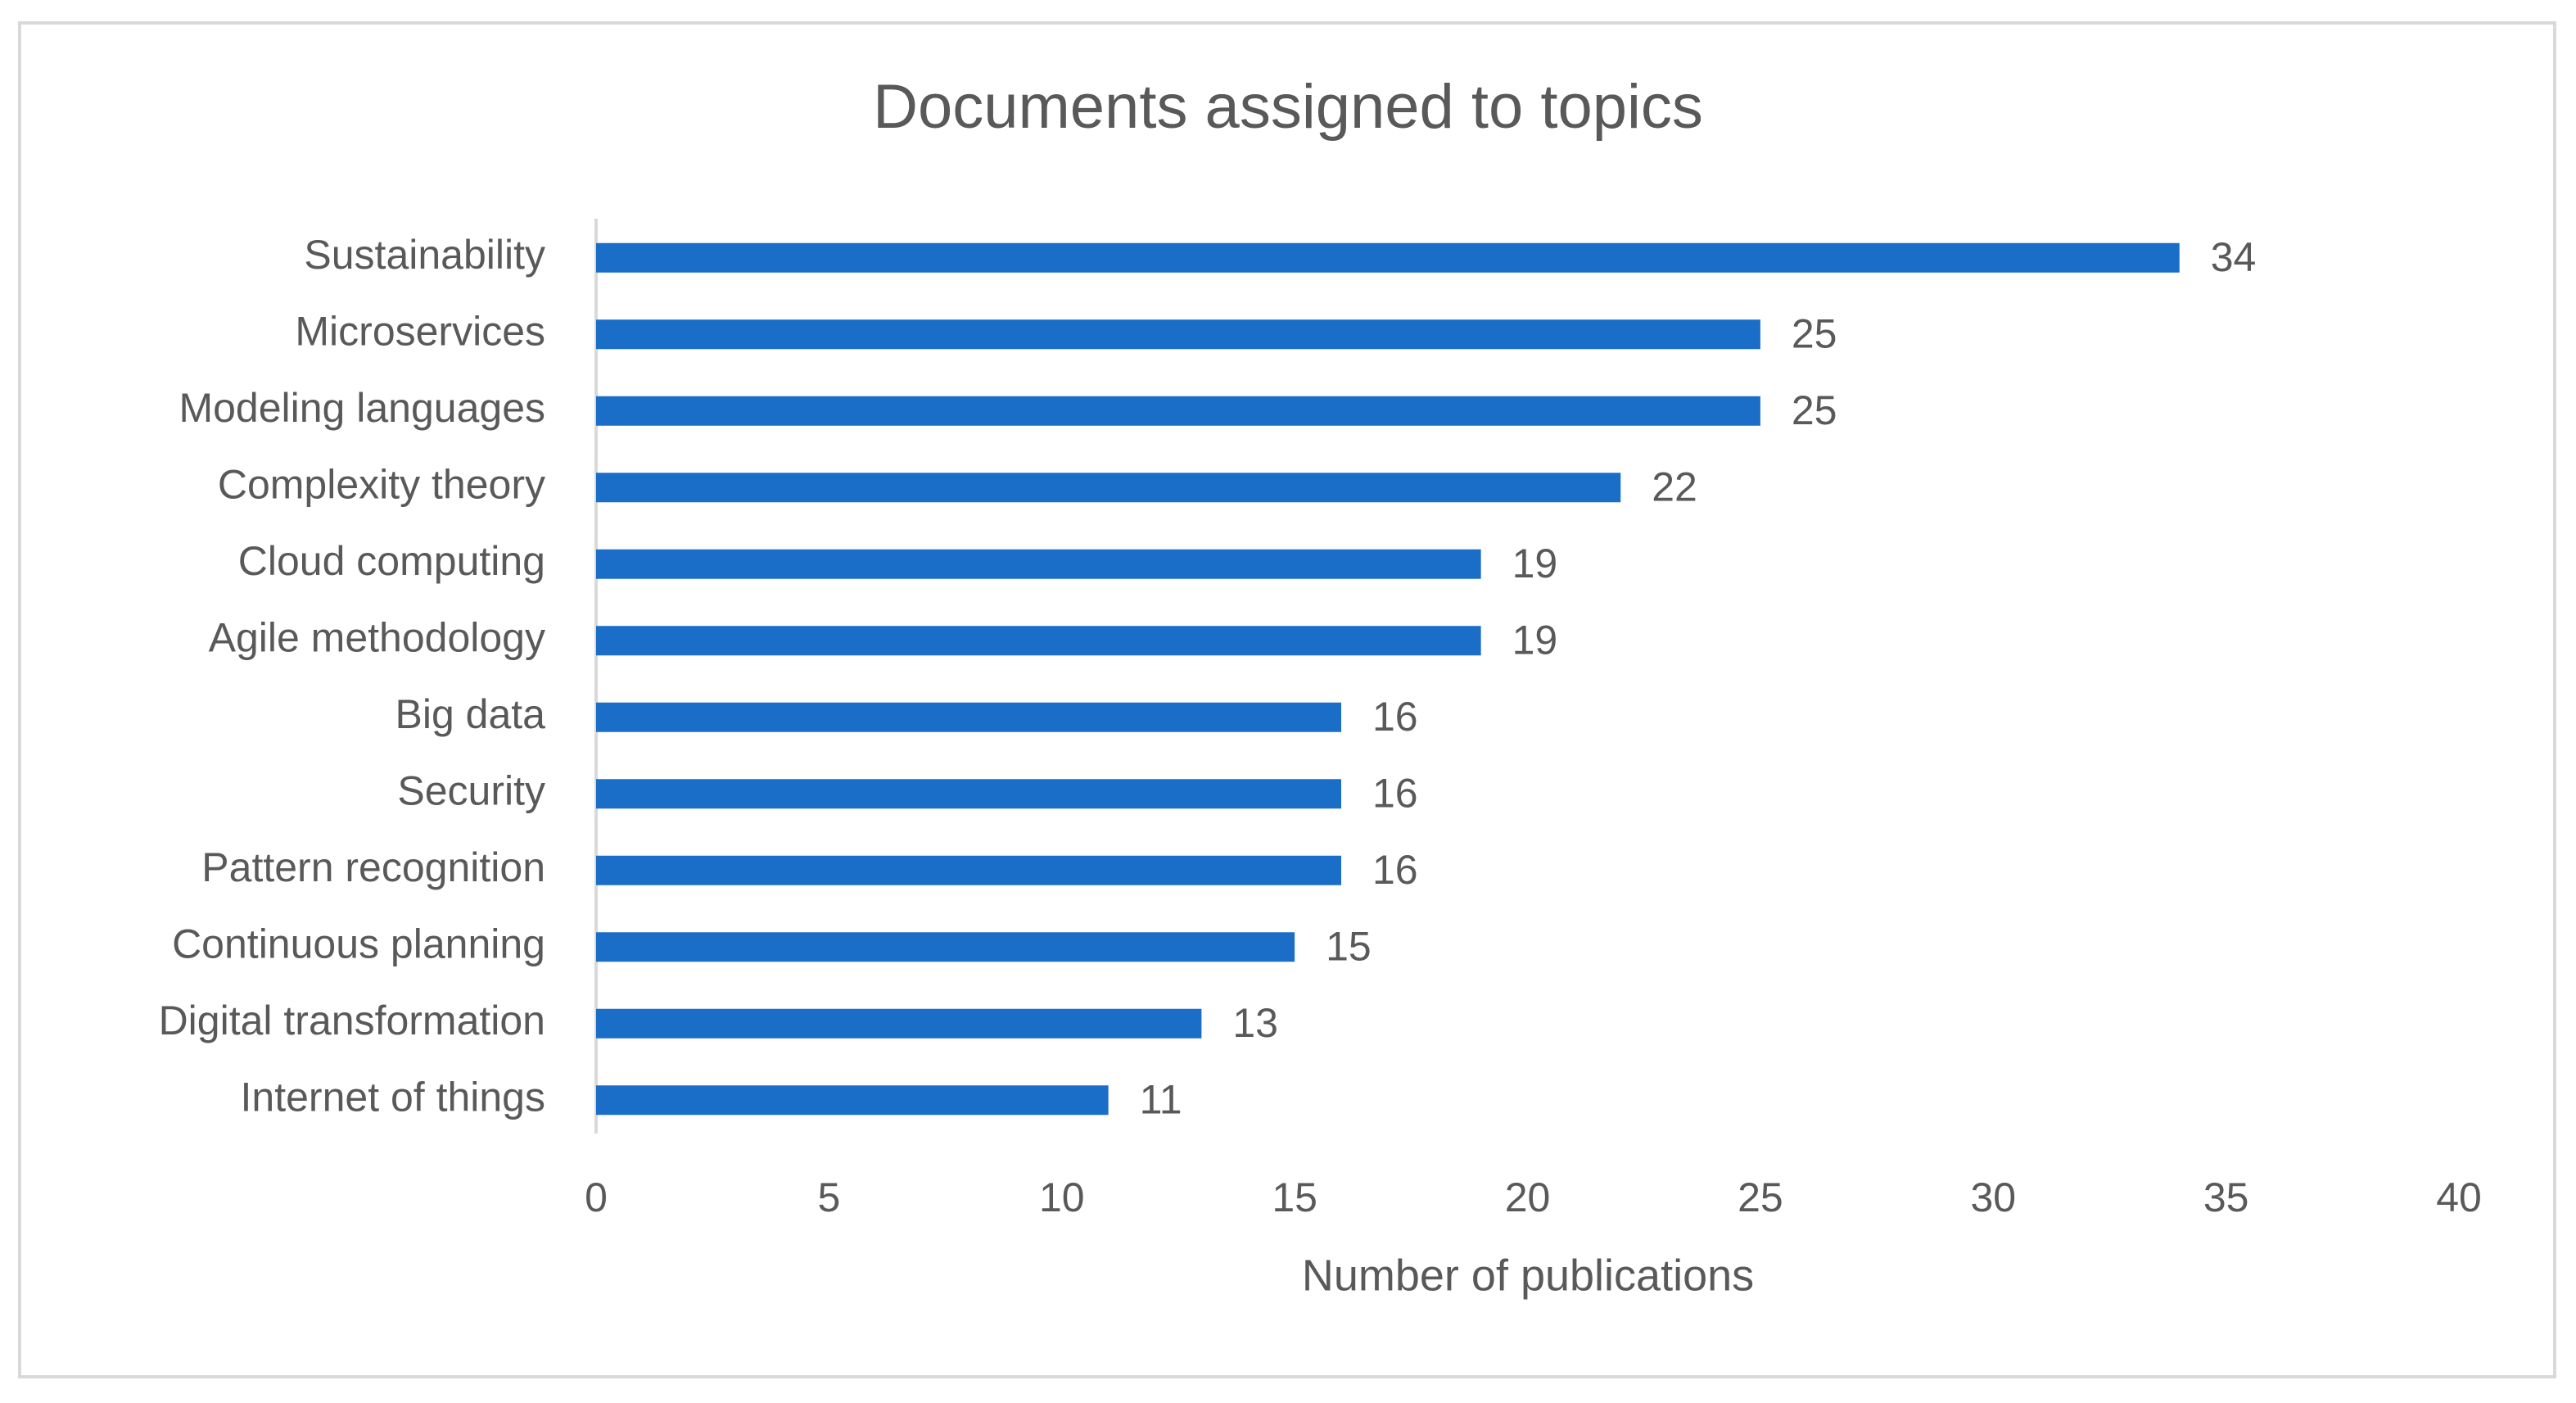  Describe the element at coordinates (1760, 1197) in the screenshot. I see `x-tick-label: 25` at that location.